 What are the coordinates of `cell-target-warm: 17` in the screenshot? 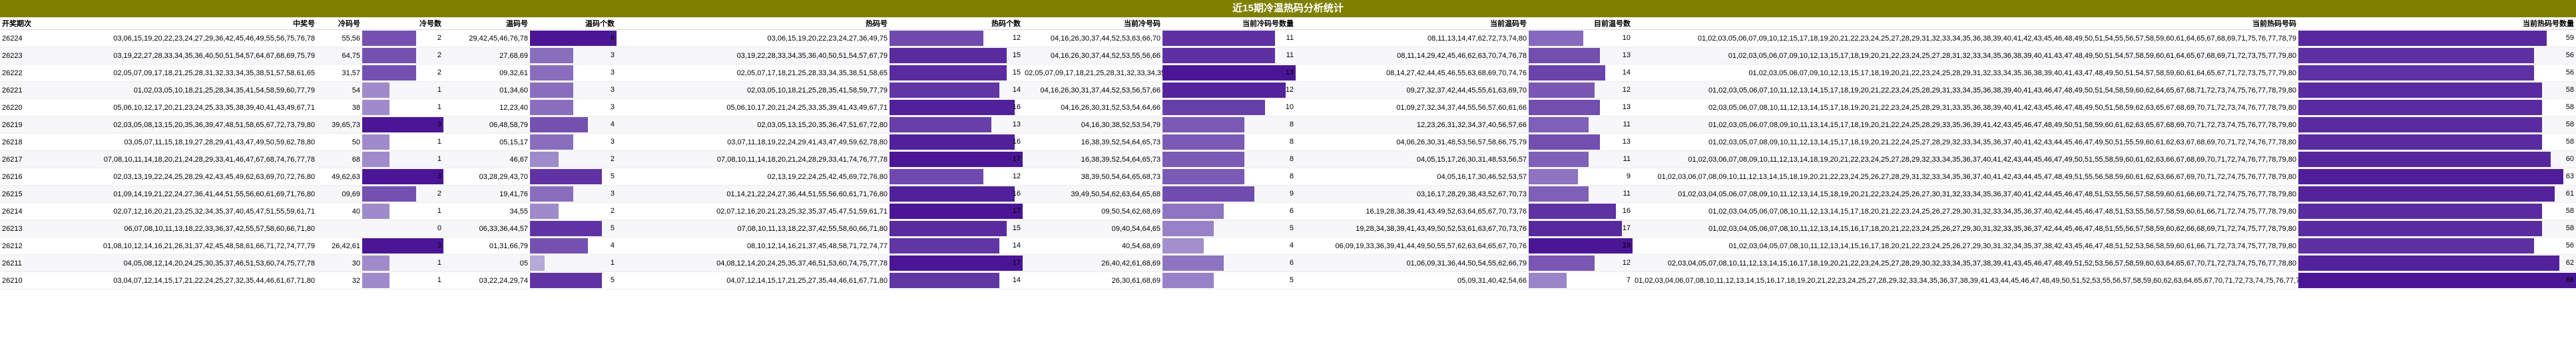 It's located at (1581, 229).